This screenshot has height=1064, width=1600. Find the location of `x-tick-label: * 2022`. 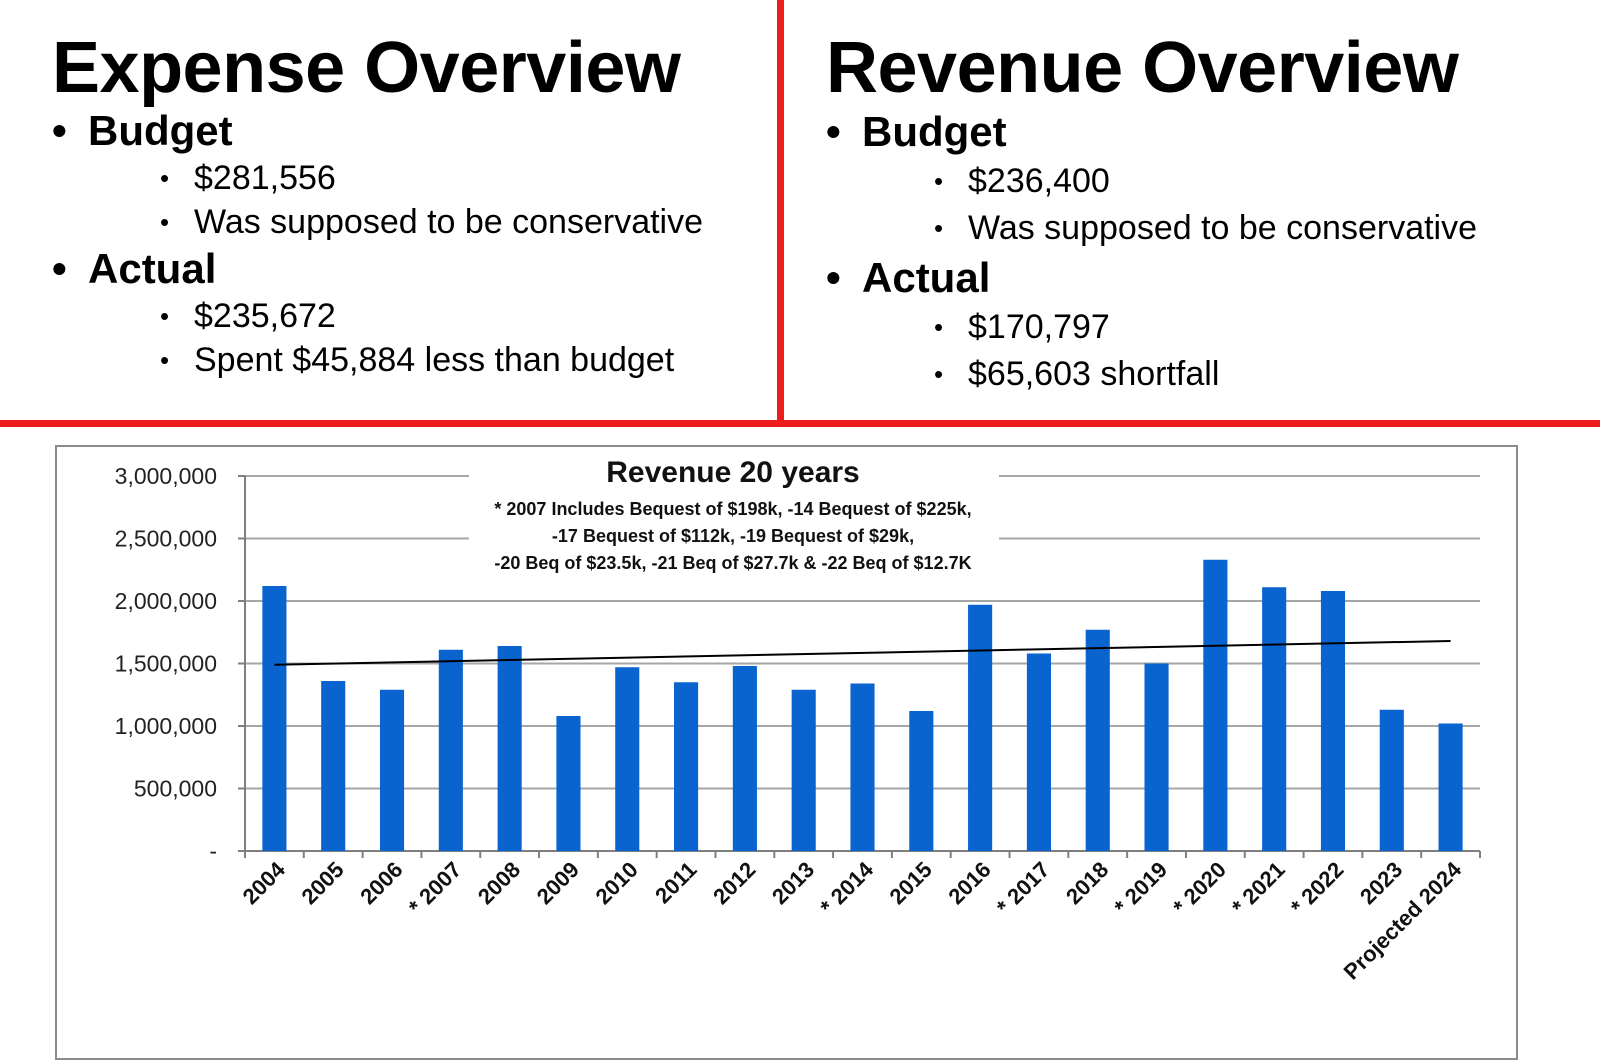

x-tick-label: * 2022 is located at coordinates (1317, 888).